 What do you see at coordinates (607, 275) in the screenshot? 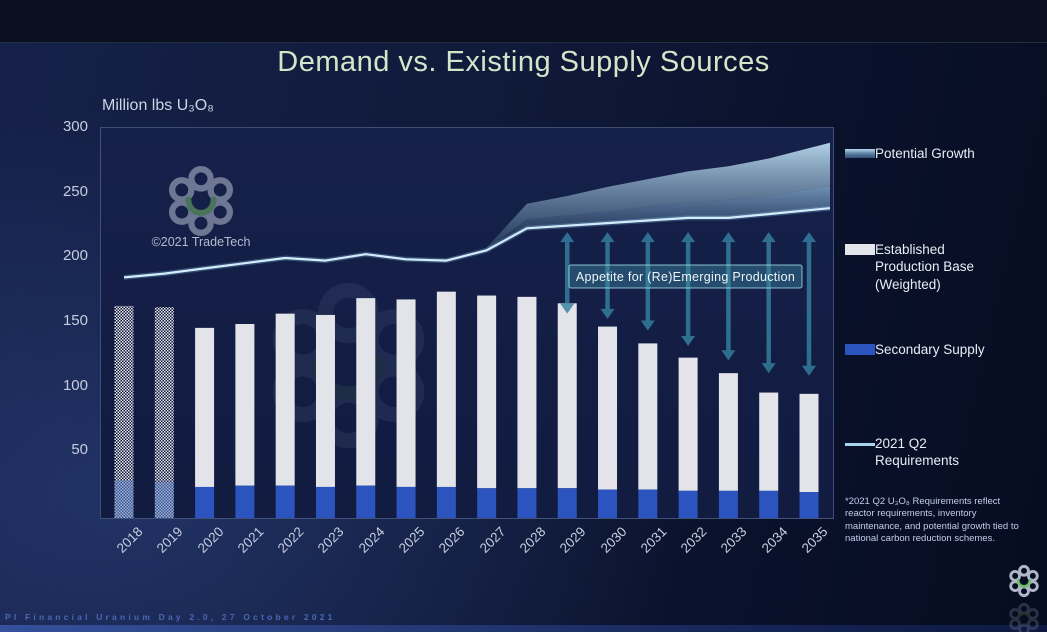
I see `gap-arrow-2030` at bounding box center [607, 275].